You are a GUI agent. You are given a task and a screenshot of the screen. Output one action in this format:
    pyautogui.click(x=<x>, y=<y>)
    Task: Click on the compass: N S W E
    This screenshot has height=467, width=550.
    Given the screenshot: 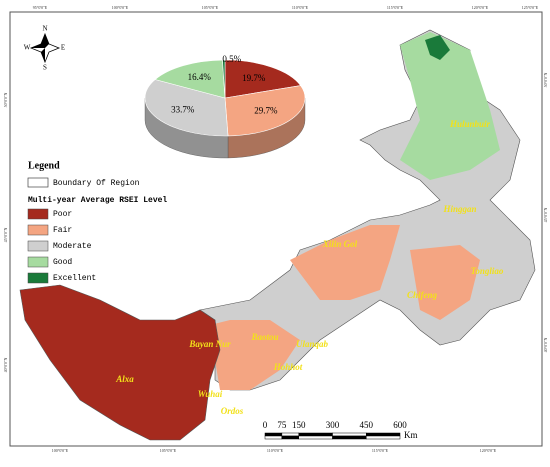 What is the action you would take?
    pyautogui.click(x=44, y=48)
    